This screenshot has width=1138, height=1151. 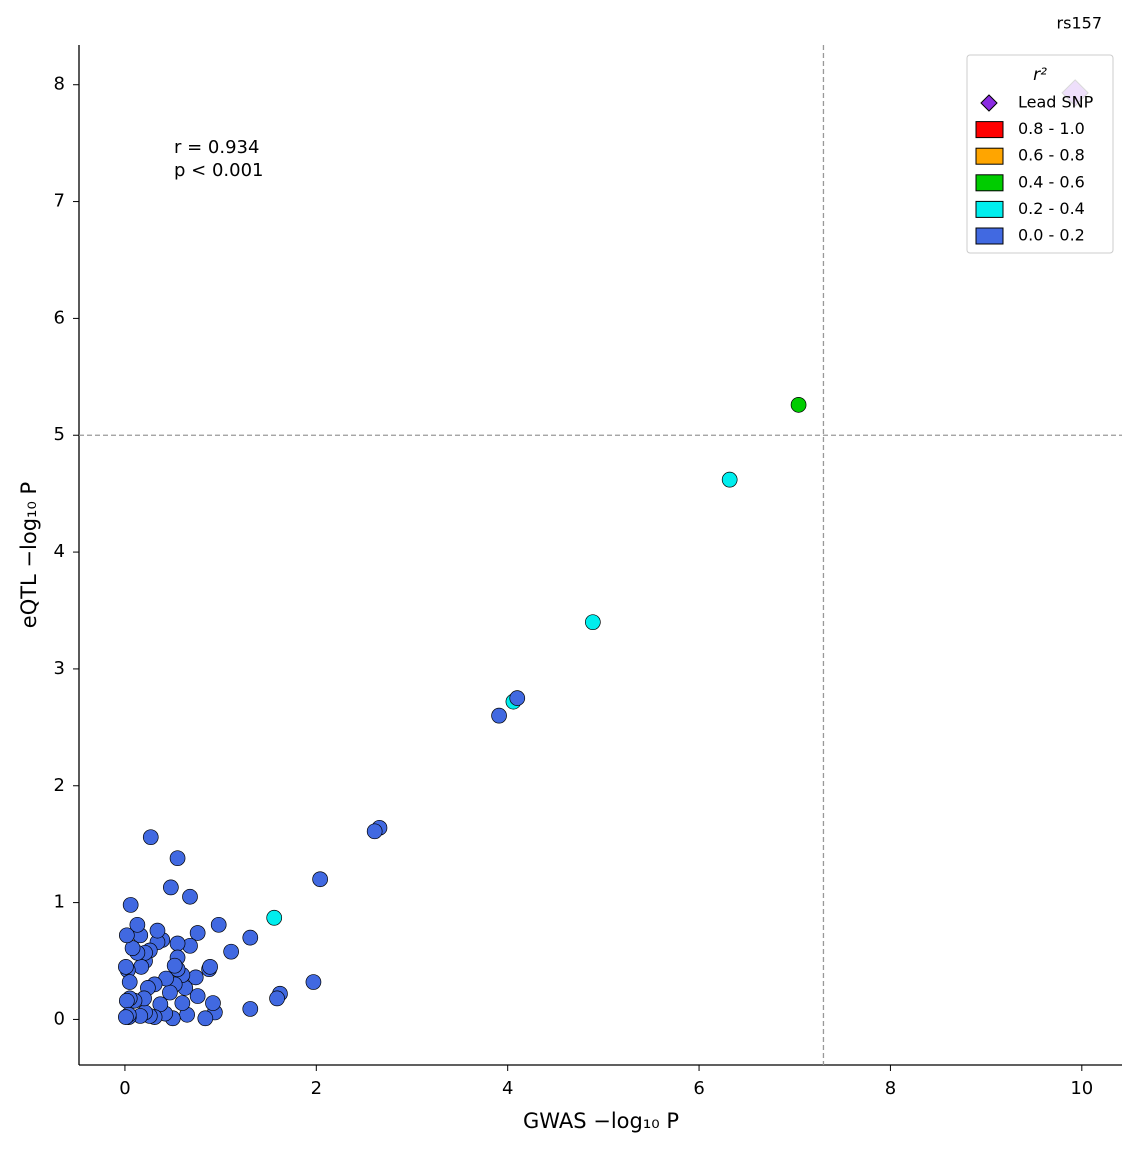 What do you see at coordinates (698, 1088) in the screenshot?
I see `x-tick-label: 6` at bounding box center [698, 1088].